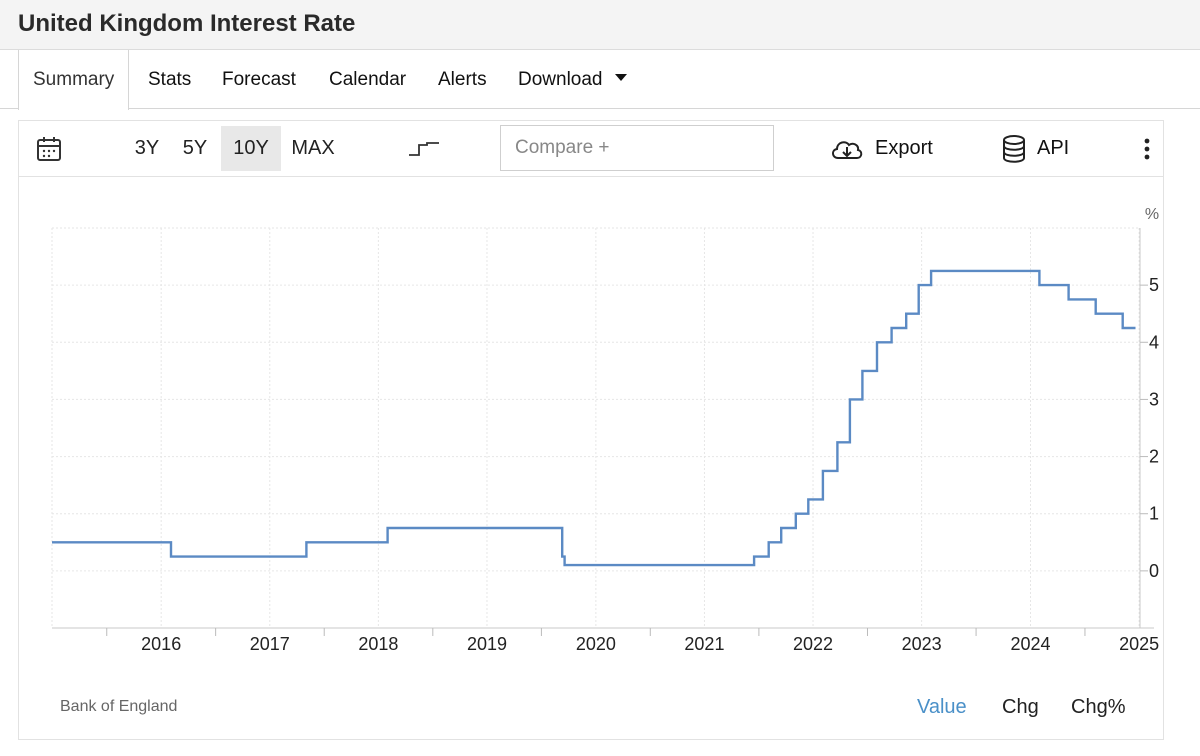 The width and height of the screenshot is (1200, 756). What do you see at coordinates (368, 79) in the screenshot?
I see `tab-calendar: Calendar` at bounding box center [368, 79].